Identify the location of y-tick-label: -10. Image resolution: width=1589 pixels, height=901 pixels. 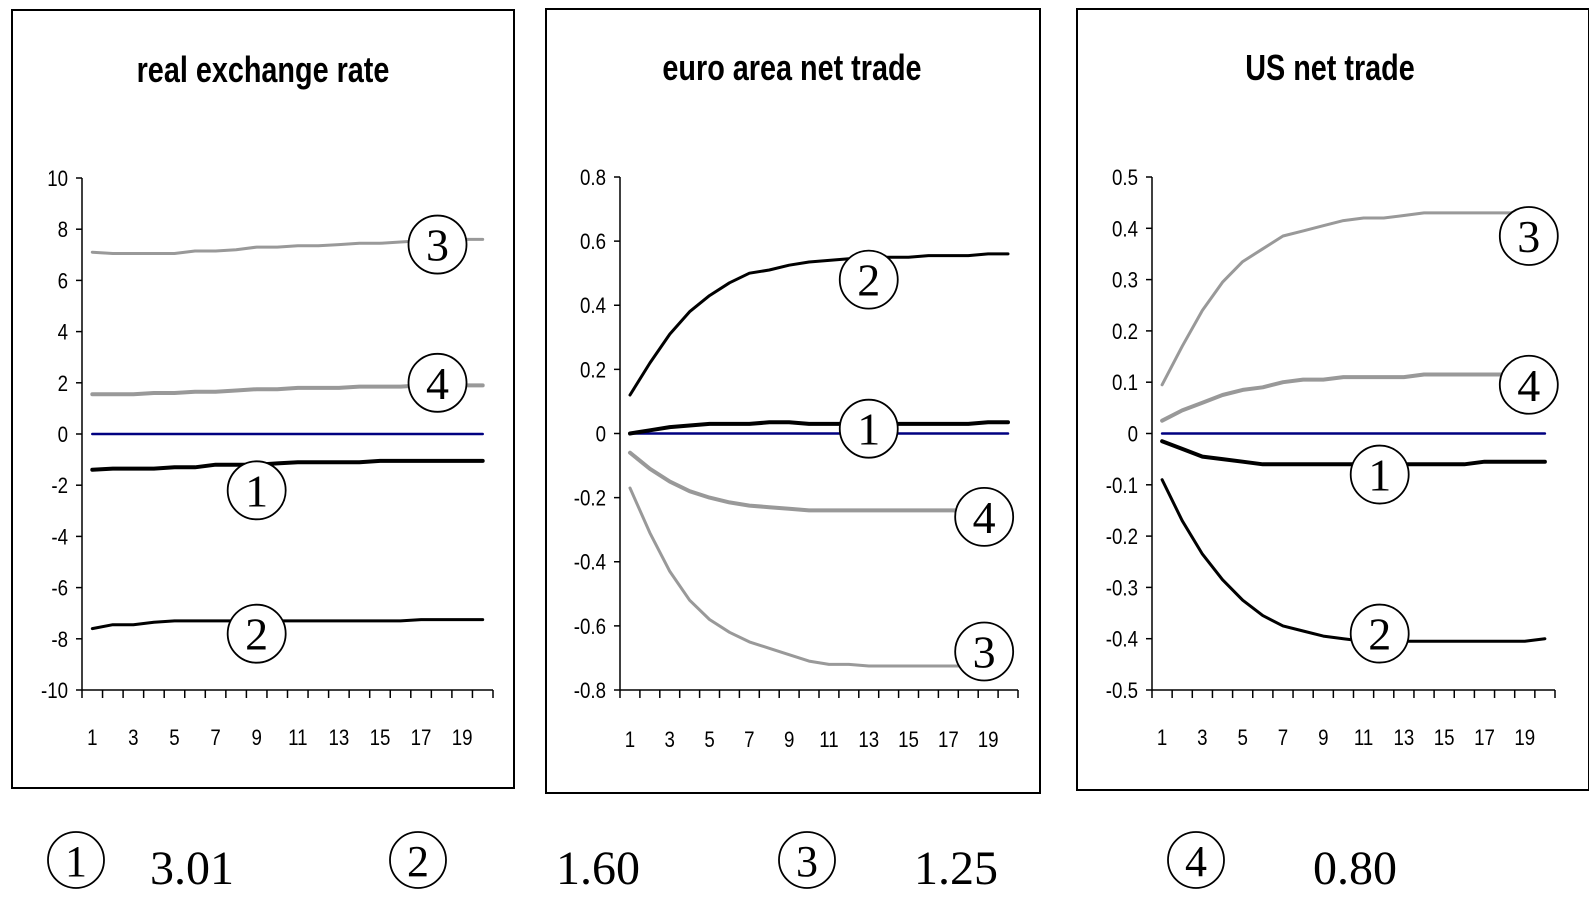
(54, 692).